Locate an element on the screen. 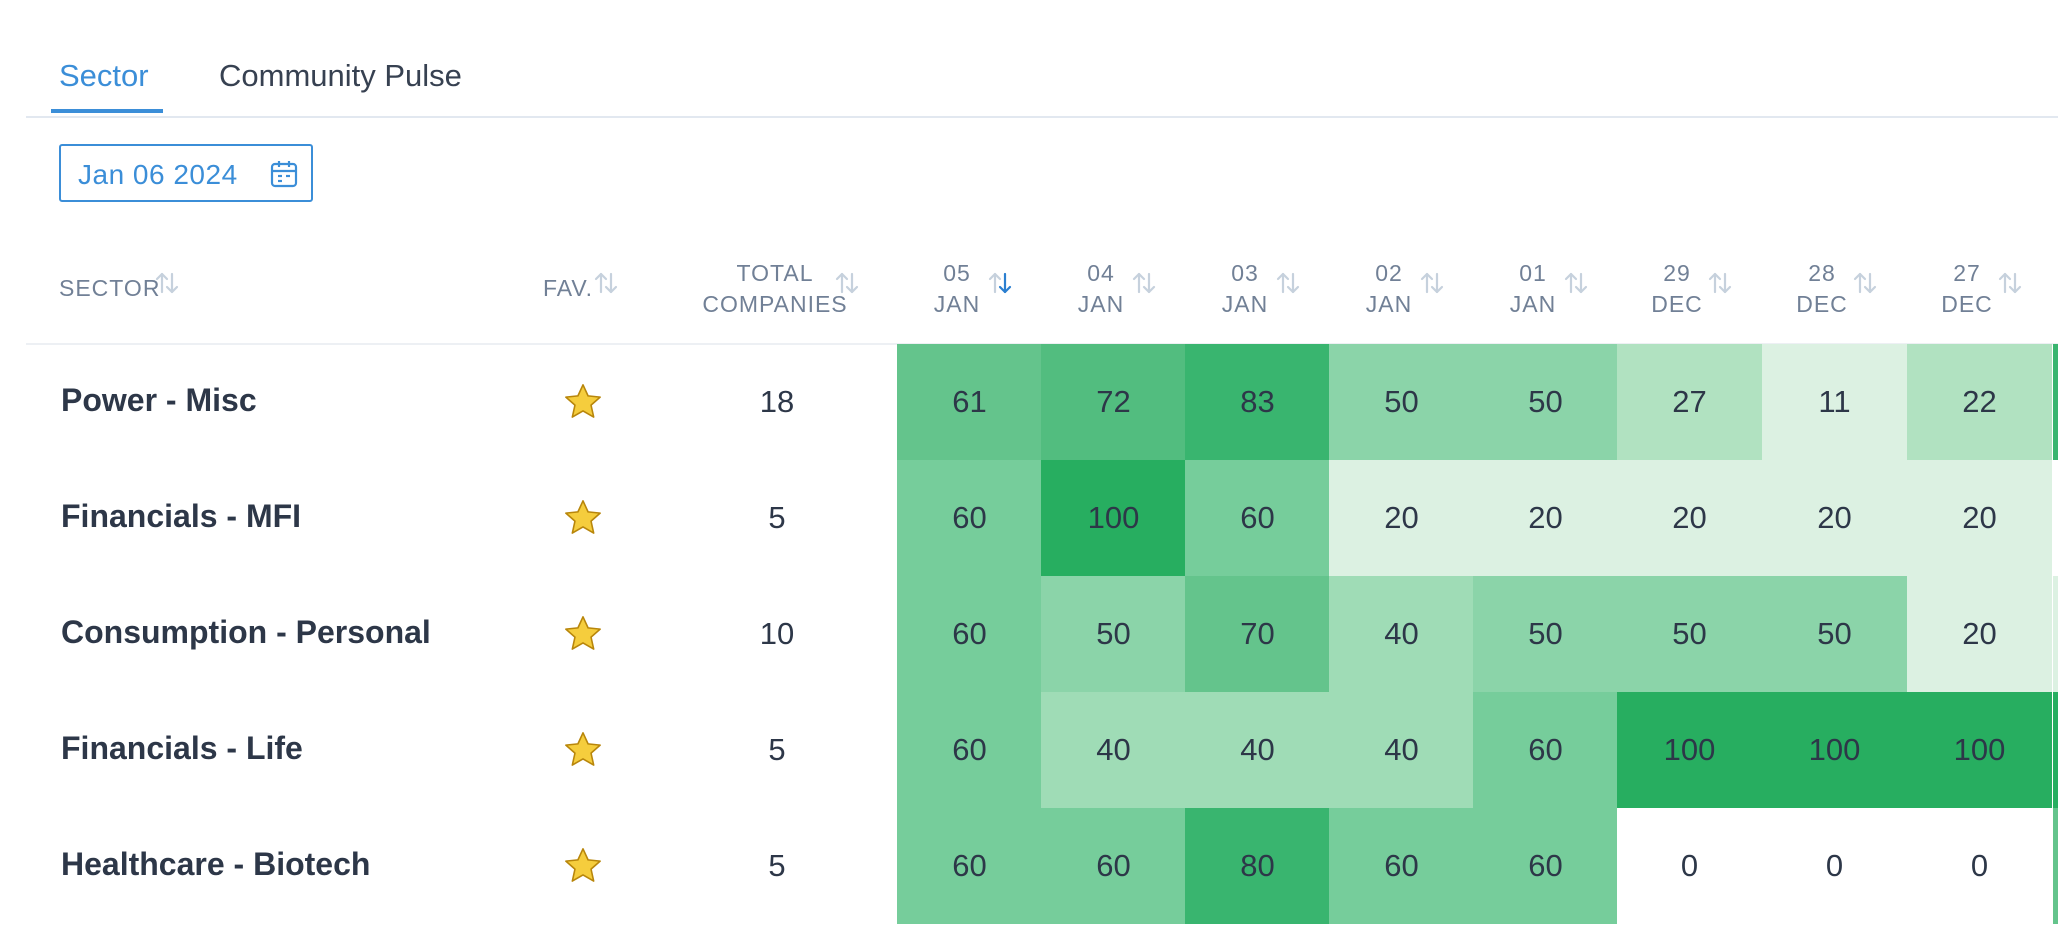 The image size is (2058, 930). heatmap-cell: 61 is located at coordinates (969, 402).